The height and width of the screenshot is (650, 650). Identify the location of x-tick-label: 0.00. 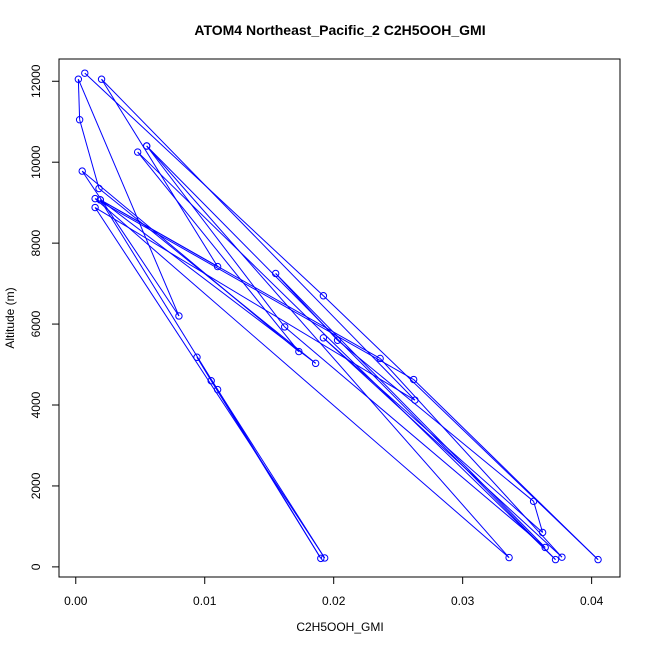
(76, 601).